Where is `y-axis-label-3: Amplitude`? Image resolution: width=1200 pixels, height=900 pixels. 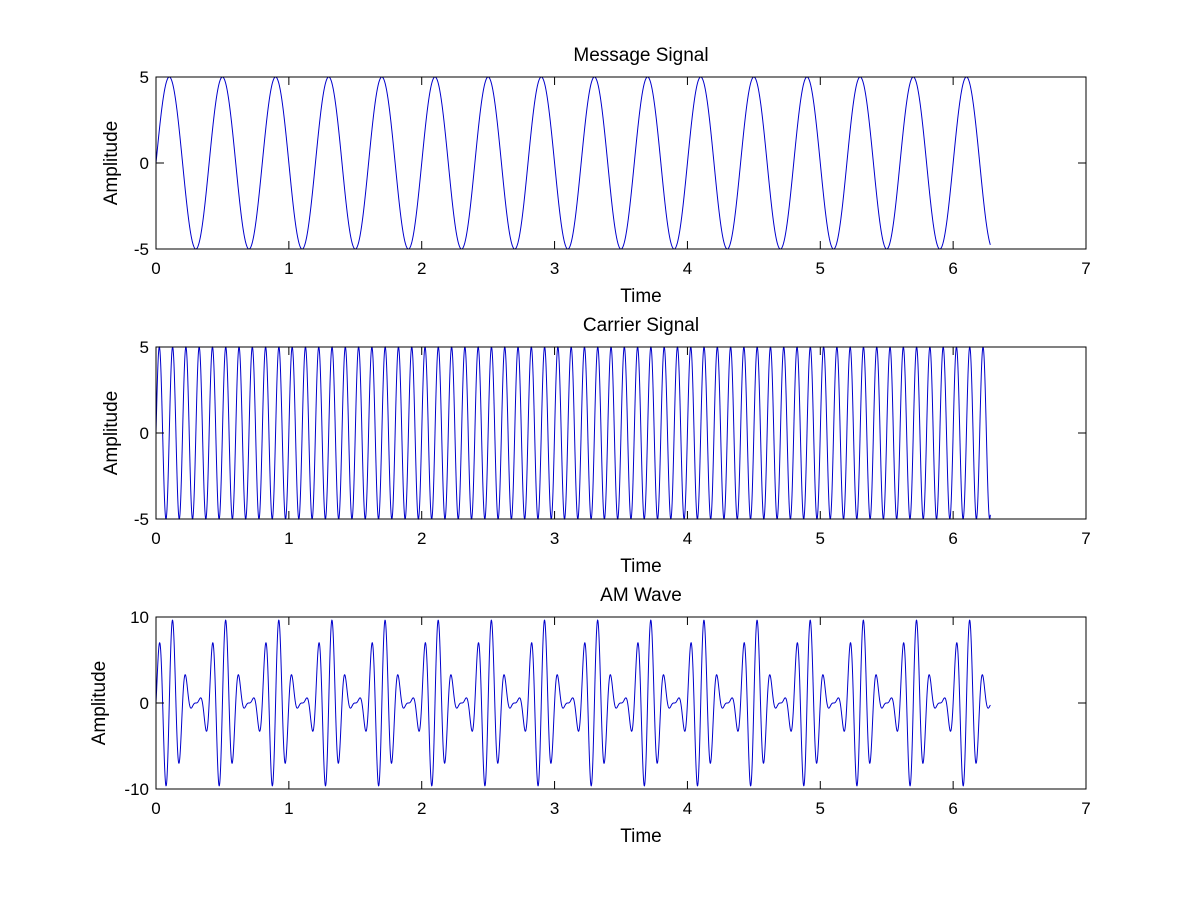
y-axis-label-3: Amplitude is located at coordinates (99, 703).